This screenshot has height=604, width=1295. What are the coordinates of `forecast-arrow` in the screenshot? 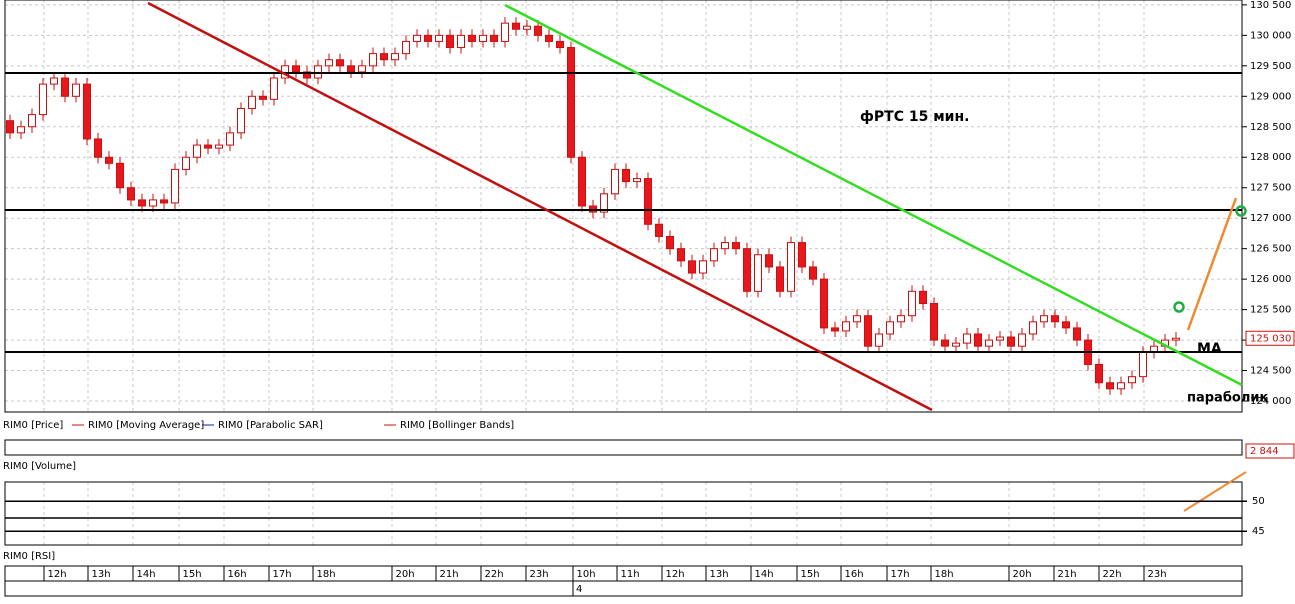 It's located at (1212, 264).